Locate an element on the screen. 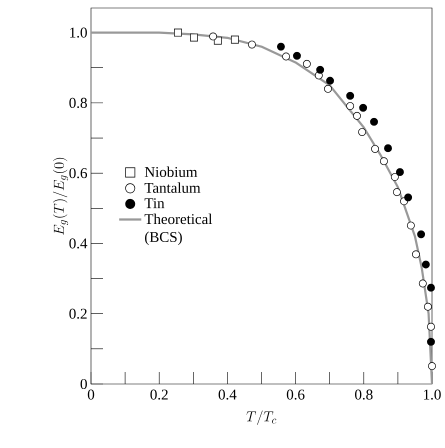 The width and height of the screenshot is (445, 448). x-axis-title: $T/T_c$ is located at coordinates (261, 417).